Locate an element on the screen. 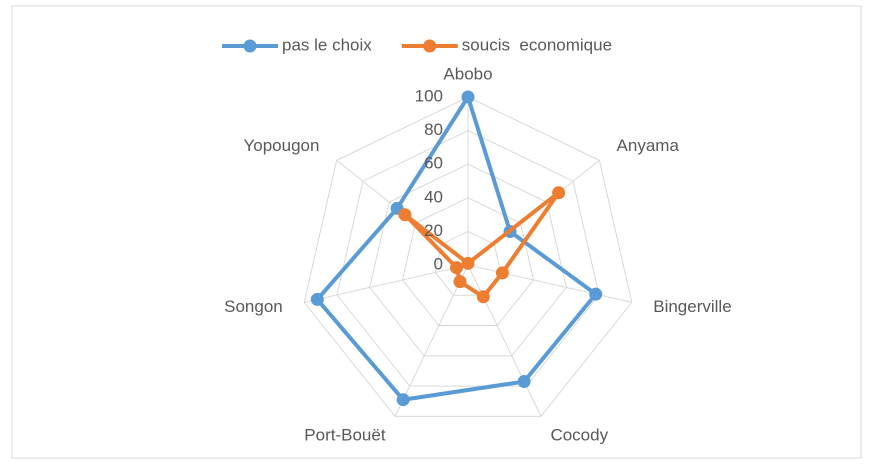 Image resolution: width=872 pixels, height=464 pixels. category-label: Bingerville is located at coordinates (692, 306).